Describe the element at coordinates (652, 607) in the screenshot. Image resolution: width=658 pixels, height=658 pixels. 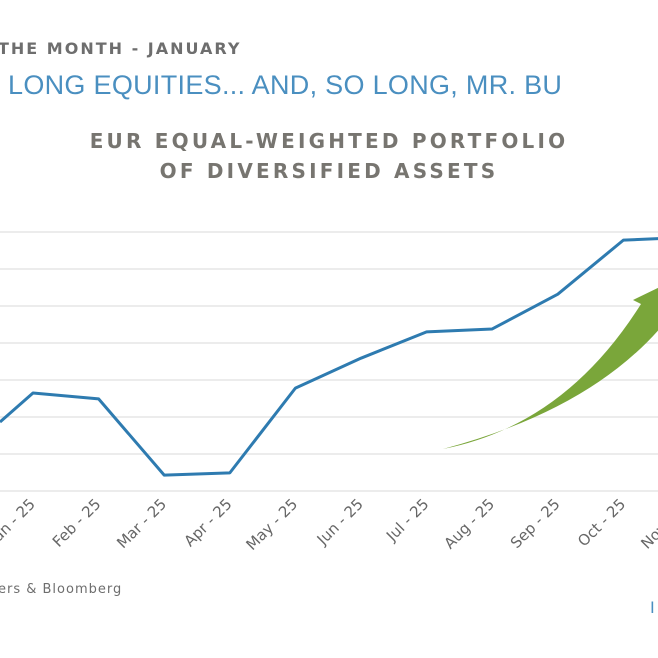
I see `page-mark: I` at that location.